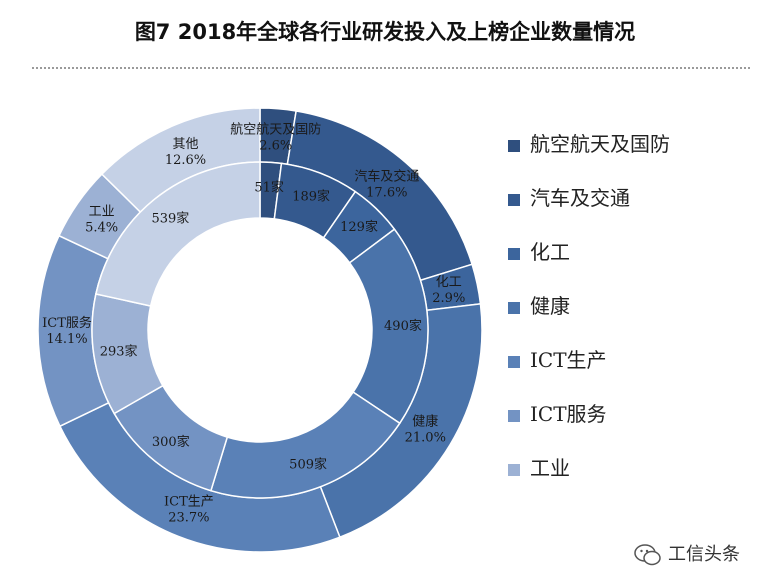 The image size is (770, 586). Describe the element at coordinates (101, 220) in the screenshot. I see `outer-ring-label-6: 工业 5.4%` at that location.